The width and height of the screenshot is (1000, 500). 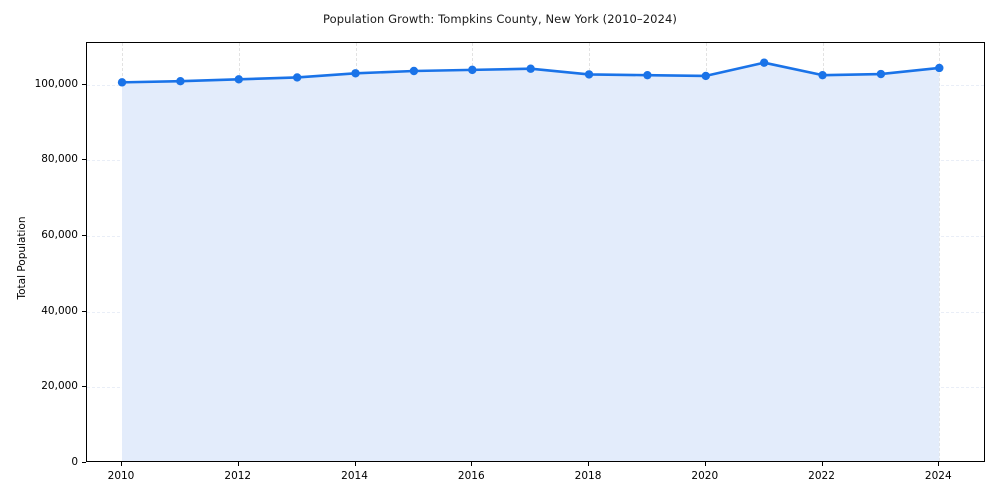 What do you see at coordinates (354, 476) in the screenshot?
I see `x-axis-tick-label: 2014` at bounding box center [354, 476].